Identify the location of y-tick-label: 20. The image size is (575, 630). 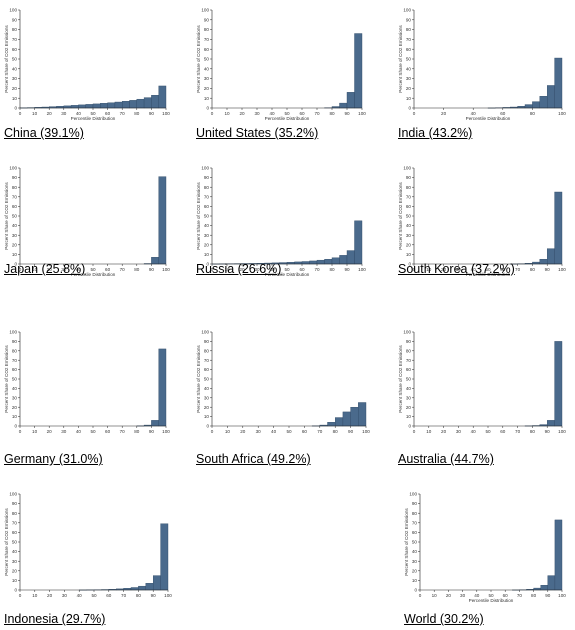
(409, 88).